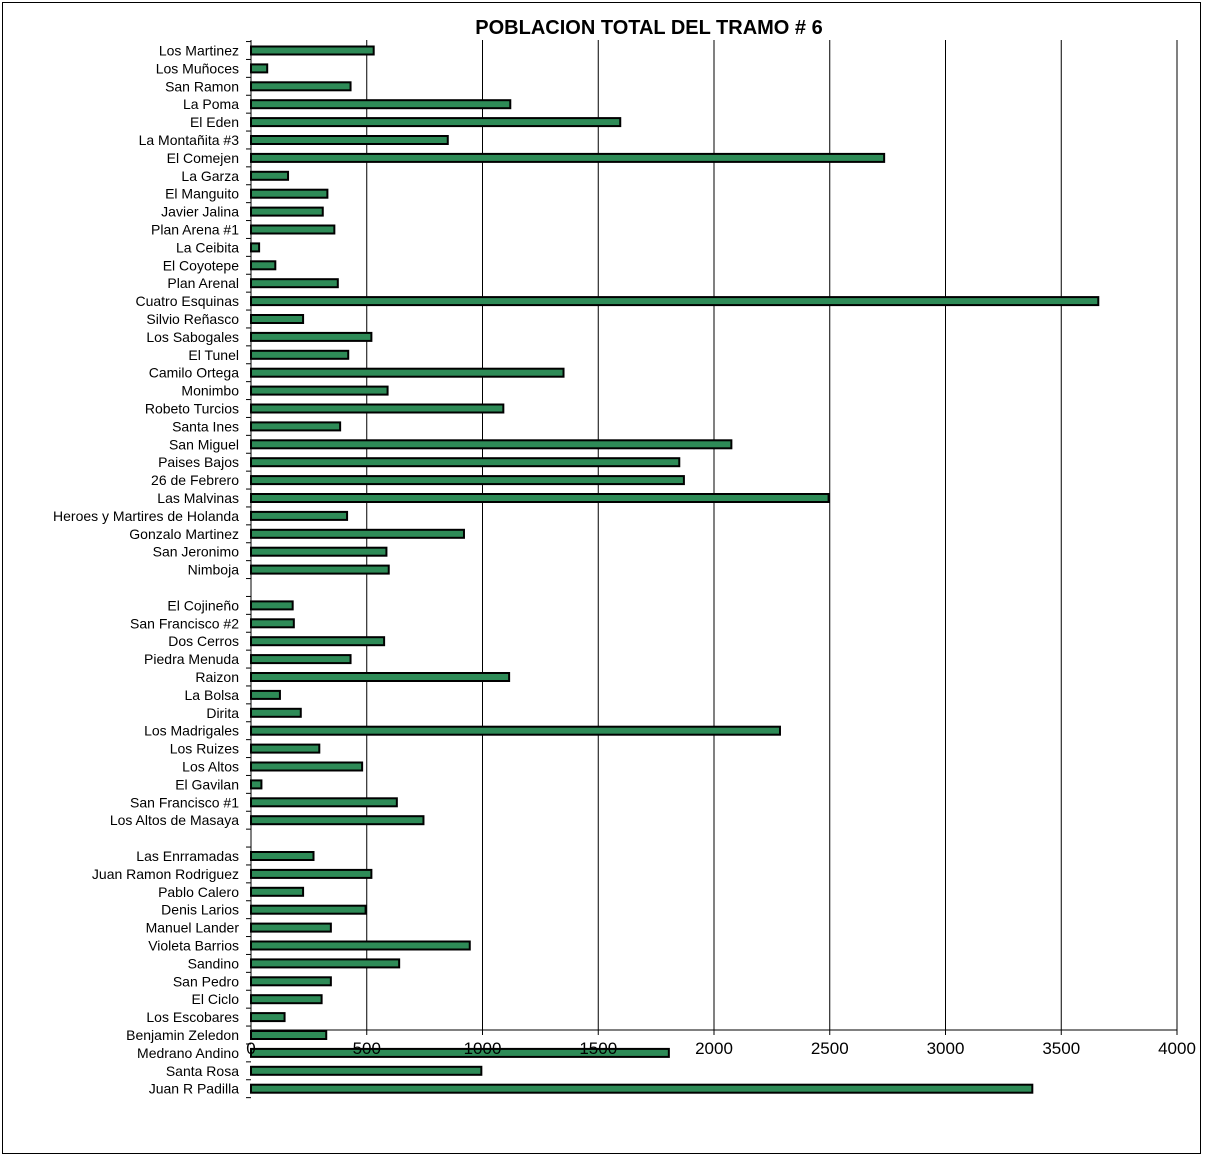 The height and width of the screenshot is (1159, 1206). Describe the element at coordinates (714, 1048) in the screenshot. I see `x-tick-label: 2000` at that location.